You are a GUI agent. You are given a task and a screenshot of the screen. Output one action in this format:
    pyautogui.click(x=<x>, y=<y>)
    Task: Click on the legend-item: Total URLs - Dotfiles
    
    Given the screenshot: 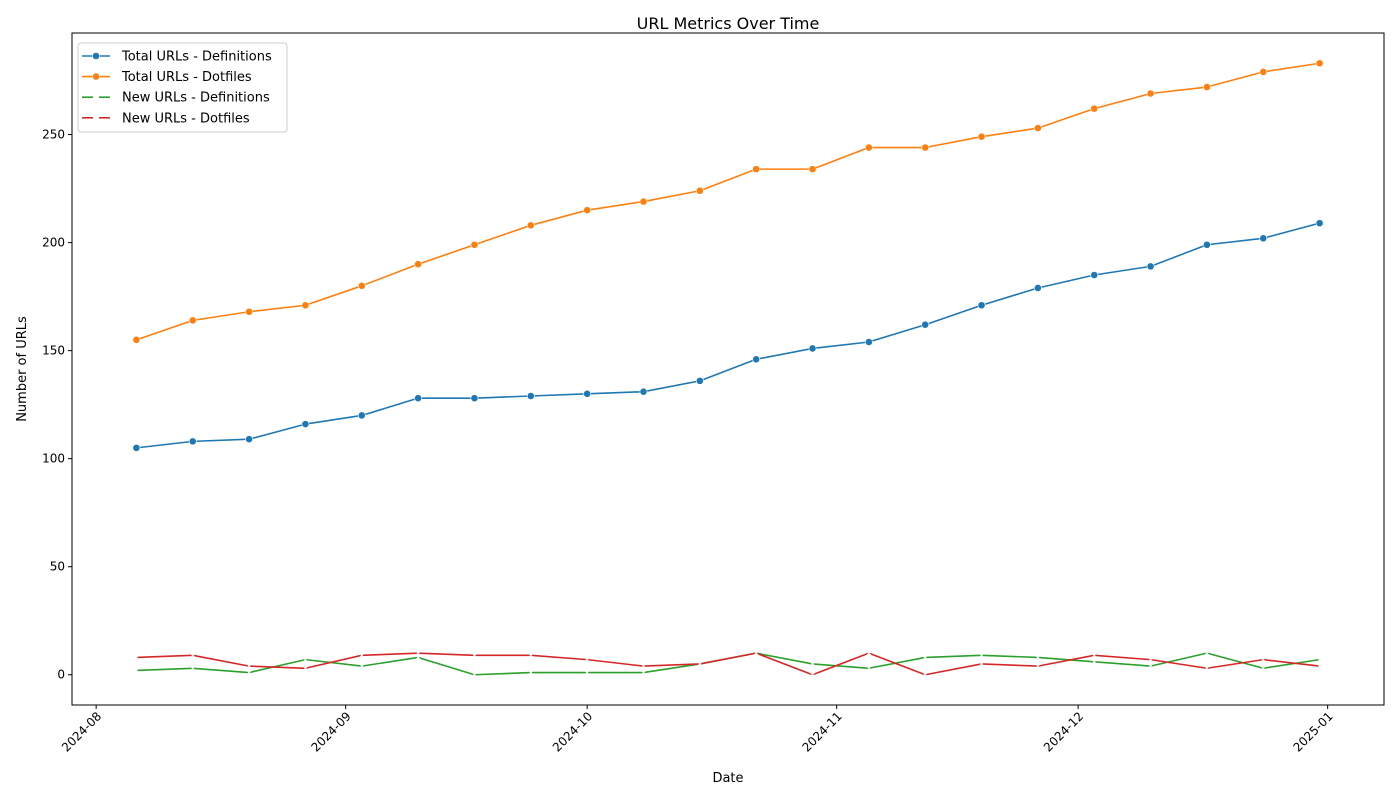 What is the action you would take?
    pyautogui.click(x=167, y=77)
    